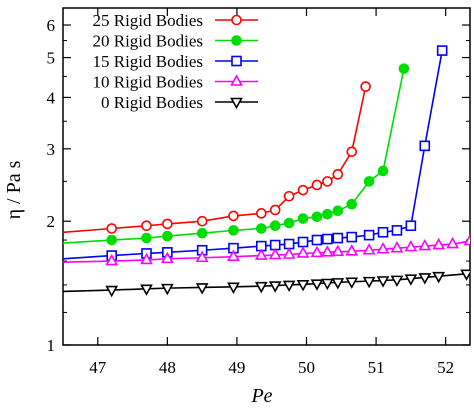 Image resolution: width=474 pixels, height=408 pixels. I want to click on legend-label: 20 Rigid Bodies, so click(147, 41).